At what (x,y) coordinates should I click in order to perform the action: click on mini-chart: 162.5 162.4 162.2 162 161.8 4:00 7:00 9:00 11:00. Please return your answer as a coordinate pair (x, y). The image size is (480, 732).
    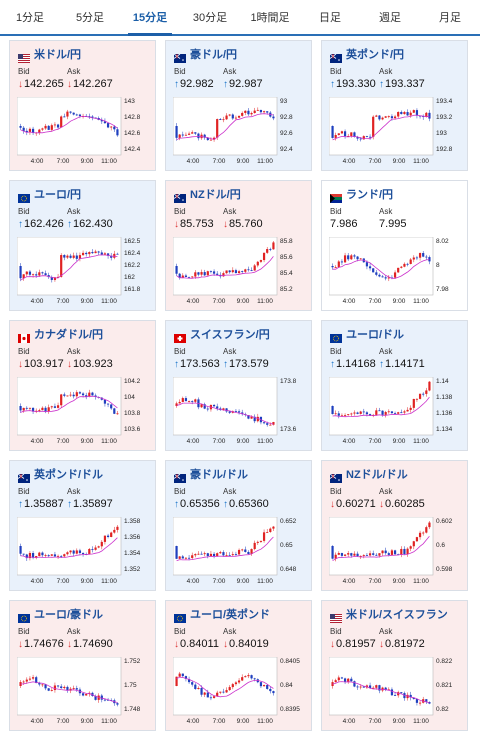
    Looking at the image, I should click on (83, 272).